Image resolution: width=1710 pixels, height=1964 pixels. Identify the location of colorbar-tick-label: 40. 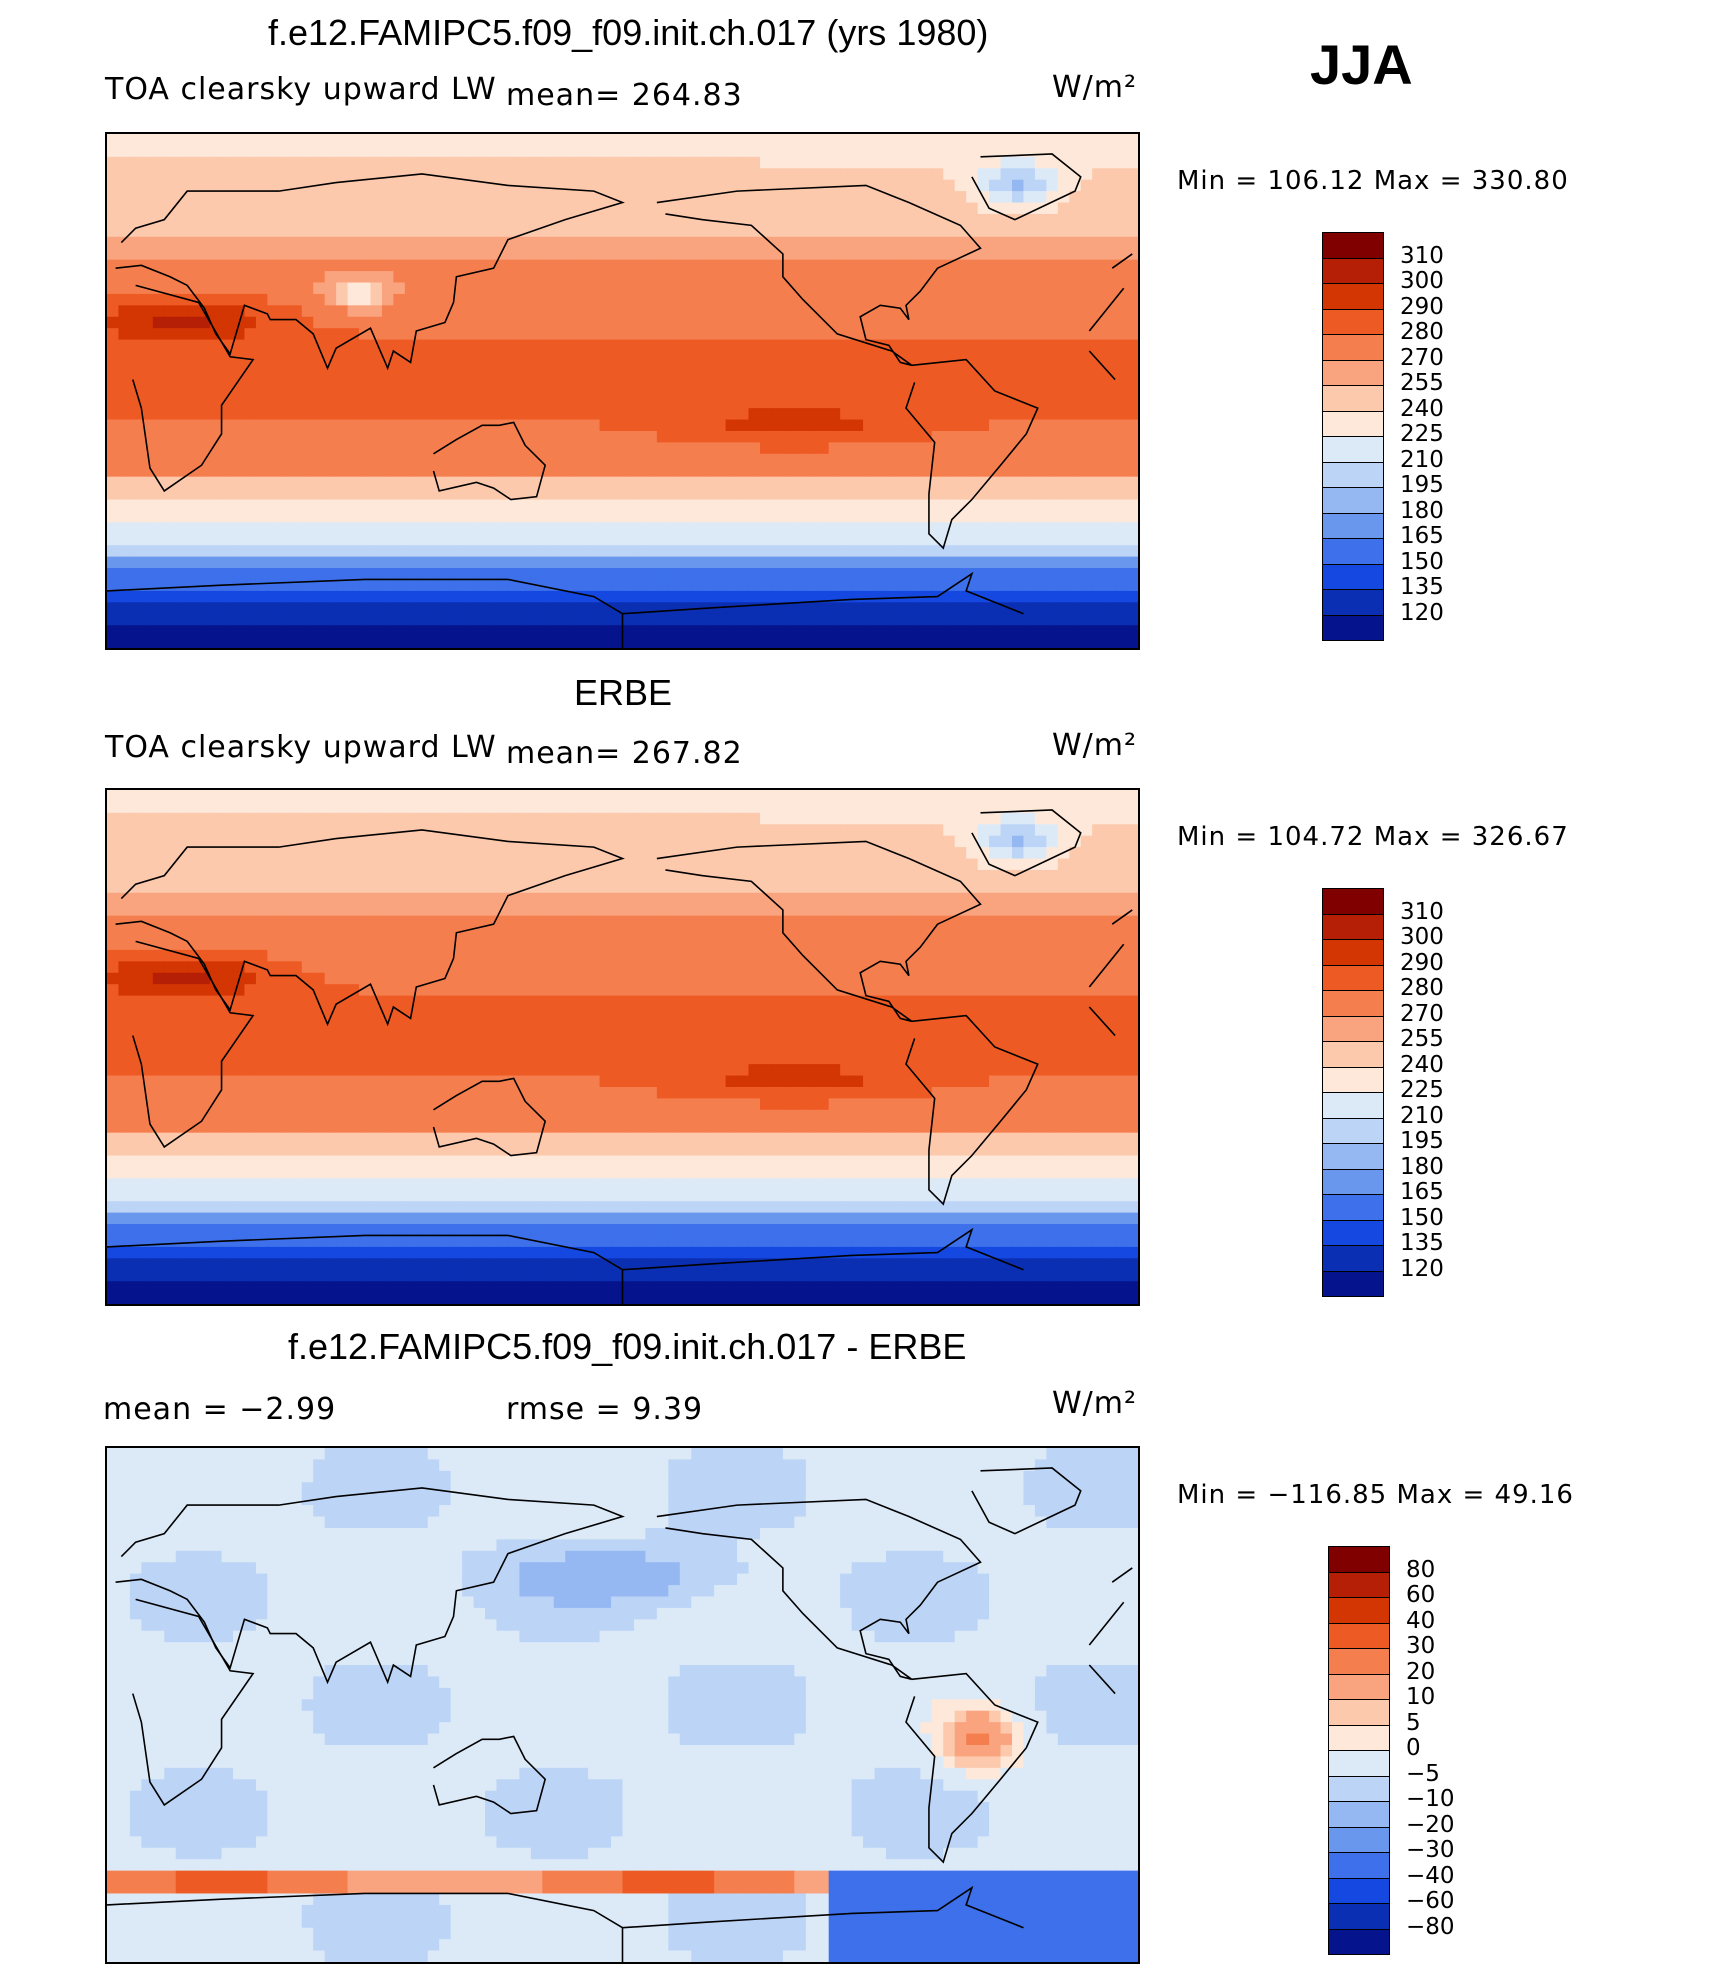
(1421, 1620).